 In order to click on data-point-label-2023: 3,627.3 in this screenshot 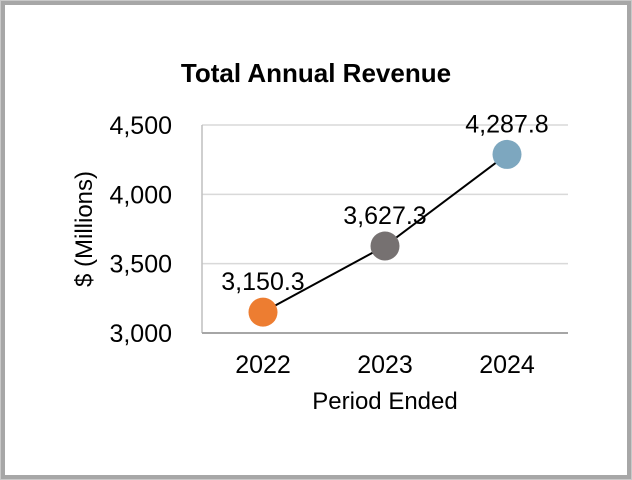, I will do `click(384, 216)`.